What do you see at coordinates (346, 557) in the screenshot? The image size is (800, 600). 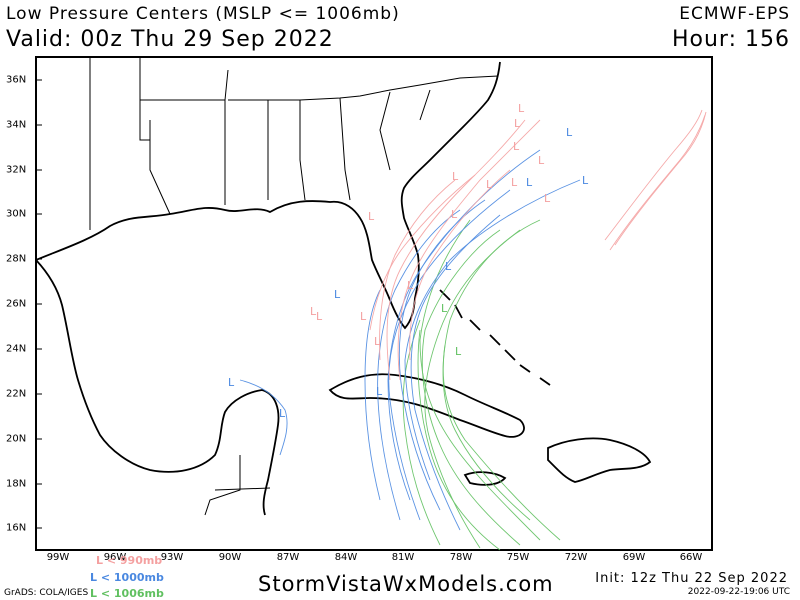 I see `lon-label: 84W` at bounding box center [346, 557].